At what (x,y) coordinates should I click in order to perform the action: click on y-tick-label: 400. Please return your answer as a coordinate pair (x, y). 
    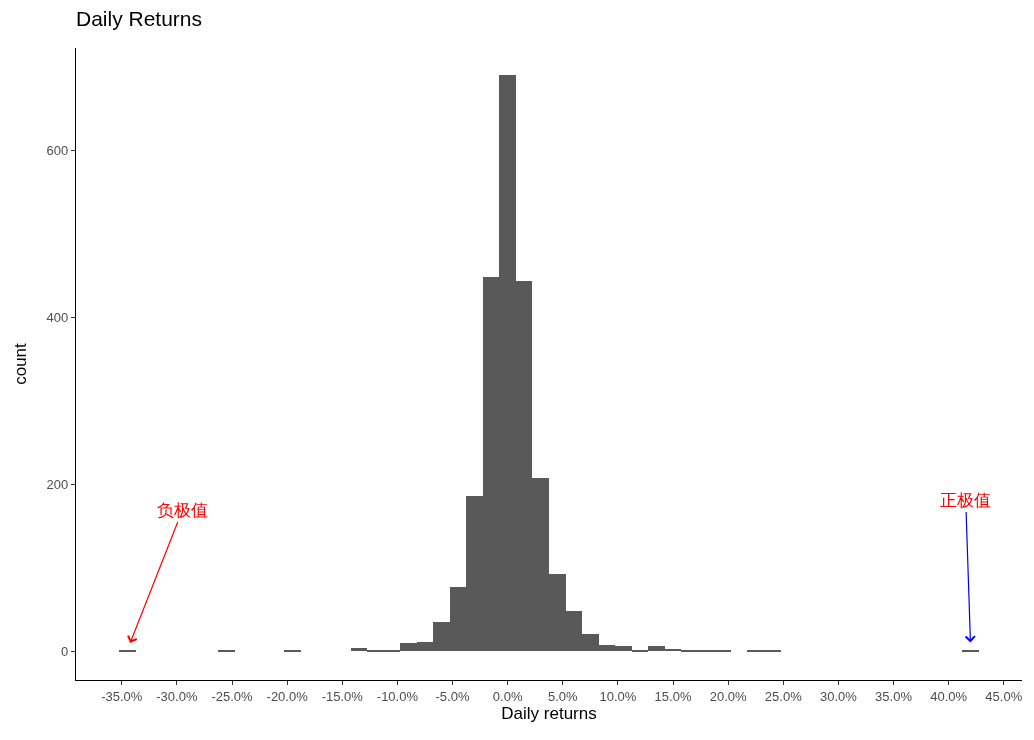
    Looking at the image, I should click on (57, 317).